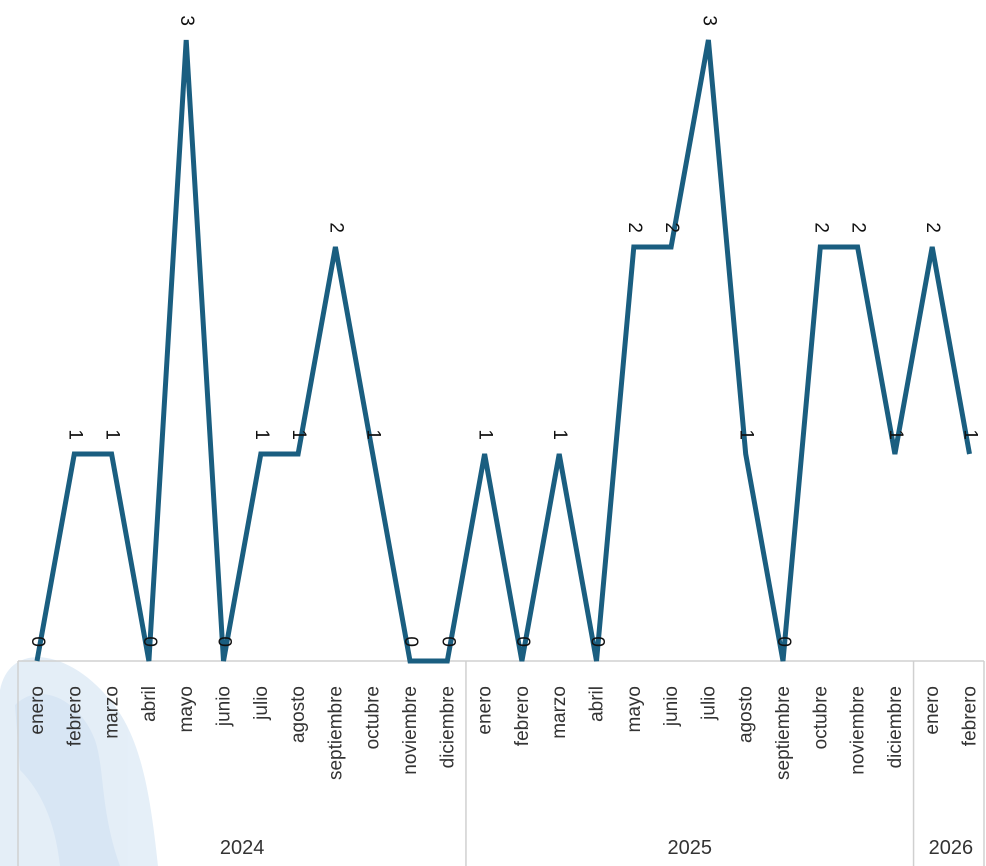 This screenshot has width=986, height=866. I want to click on year-tick-label: 2024, so click(242, 848).